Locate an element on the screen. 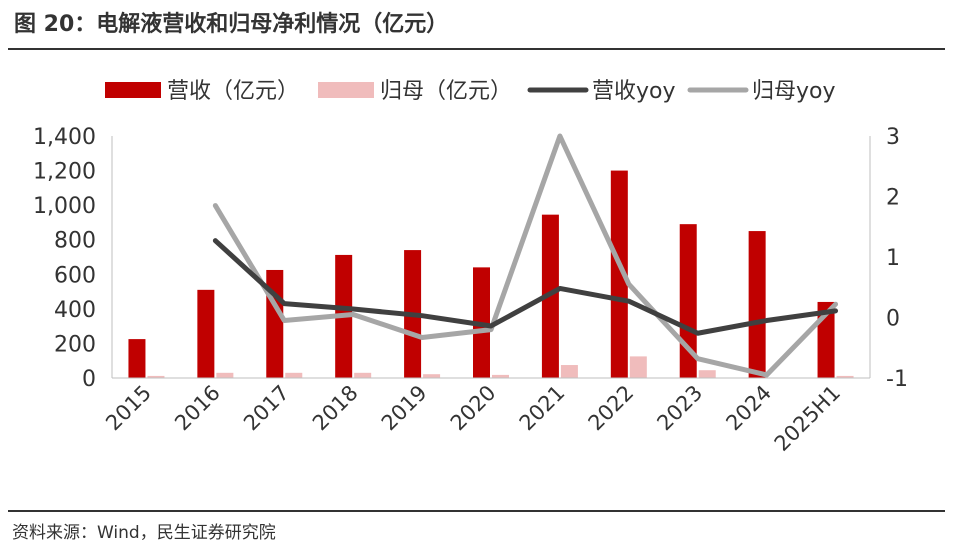 The width and height of the screenshot is (953, 546). left-tick-label: 1,000 is located at coordinates (64, 206).